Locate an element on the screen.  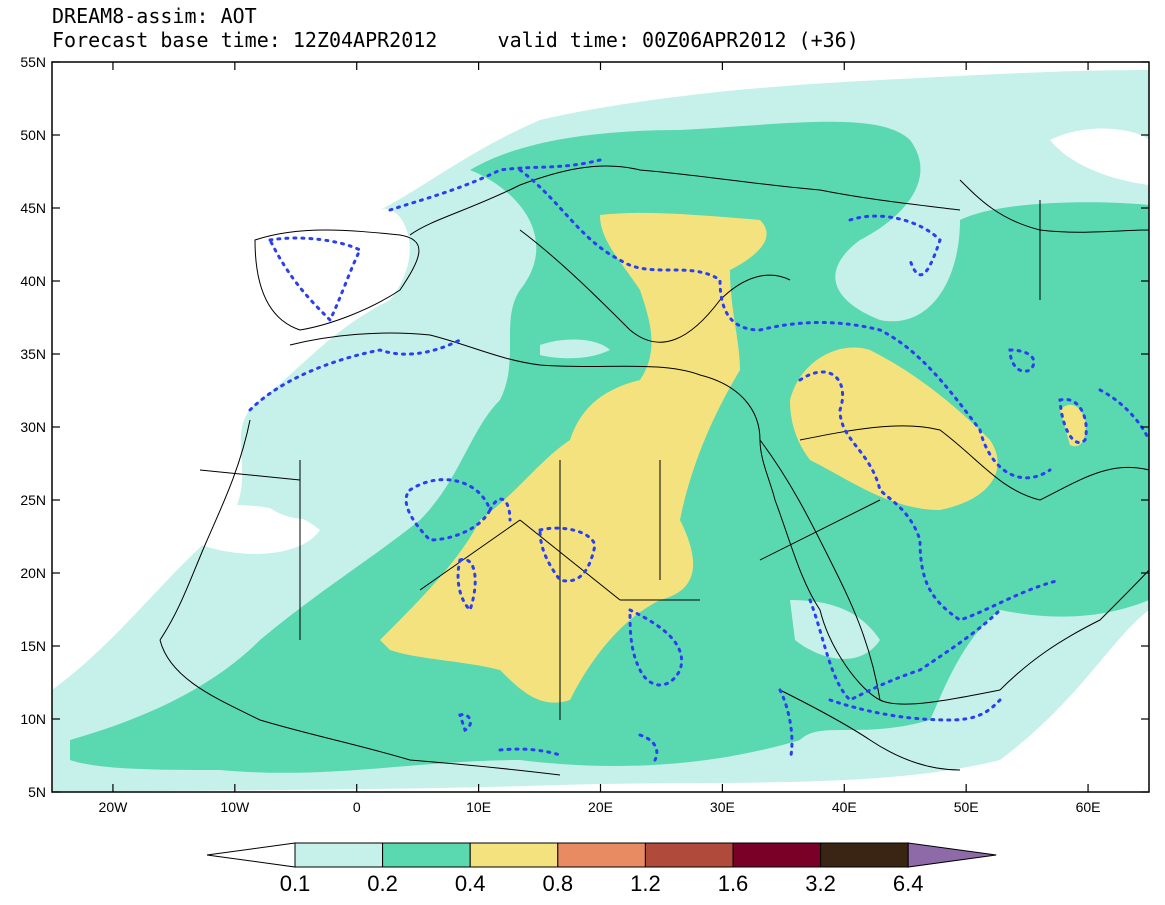
colorbar-label: 0.2 is located at coordinates (382, 883).